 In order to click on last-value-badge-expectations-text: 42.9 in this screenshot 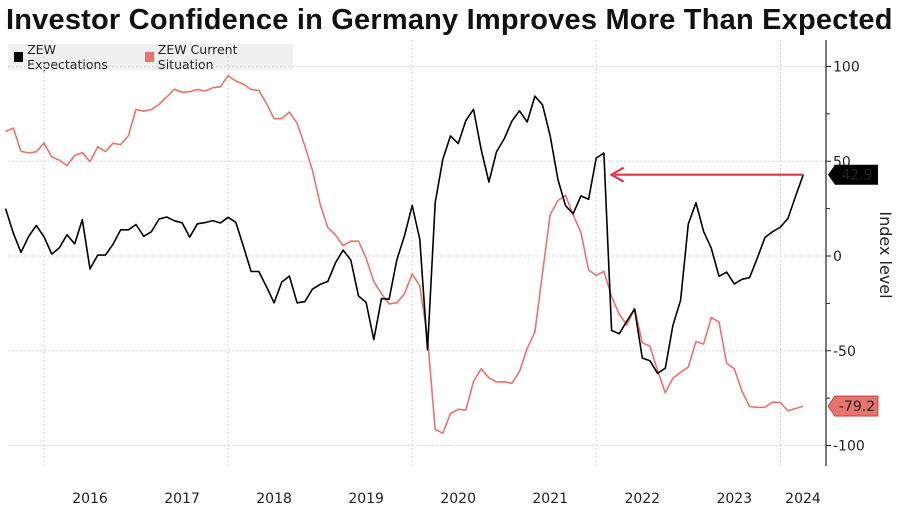, I will do `click(856, 176)`.